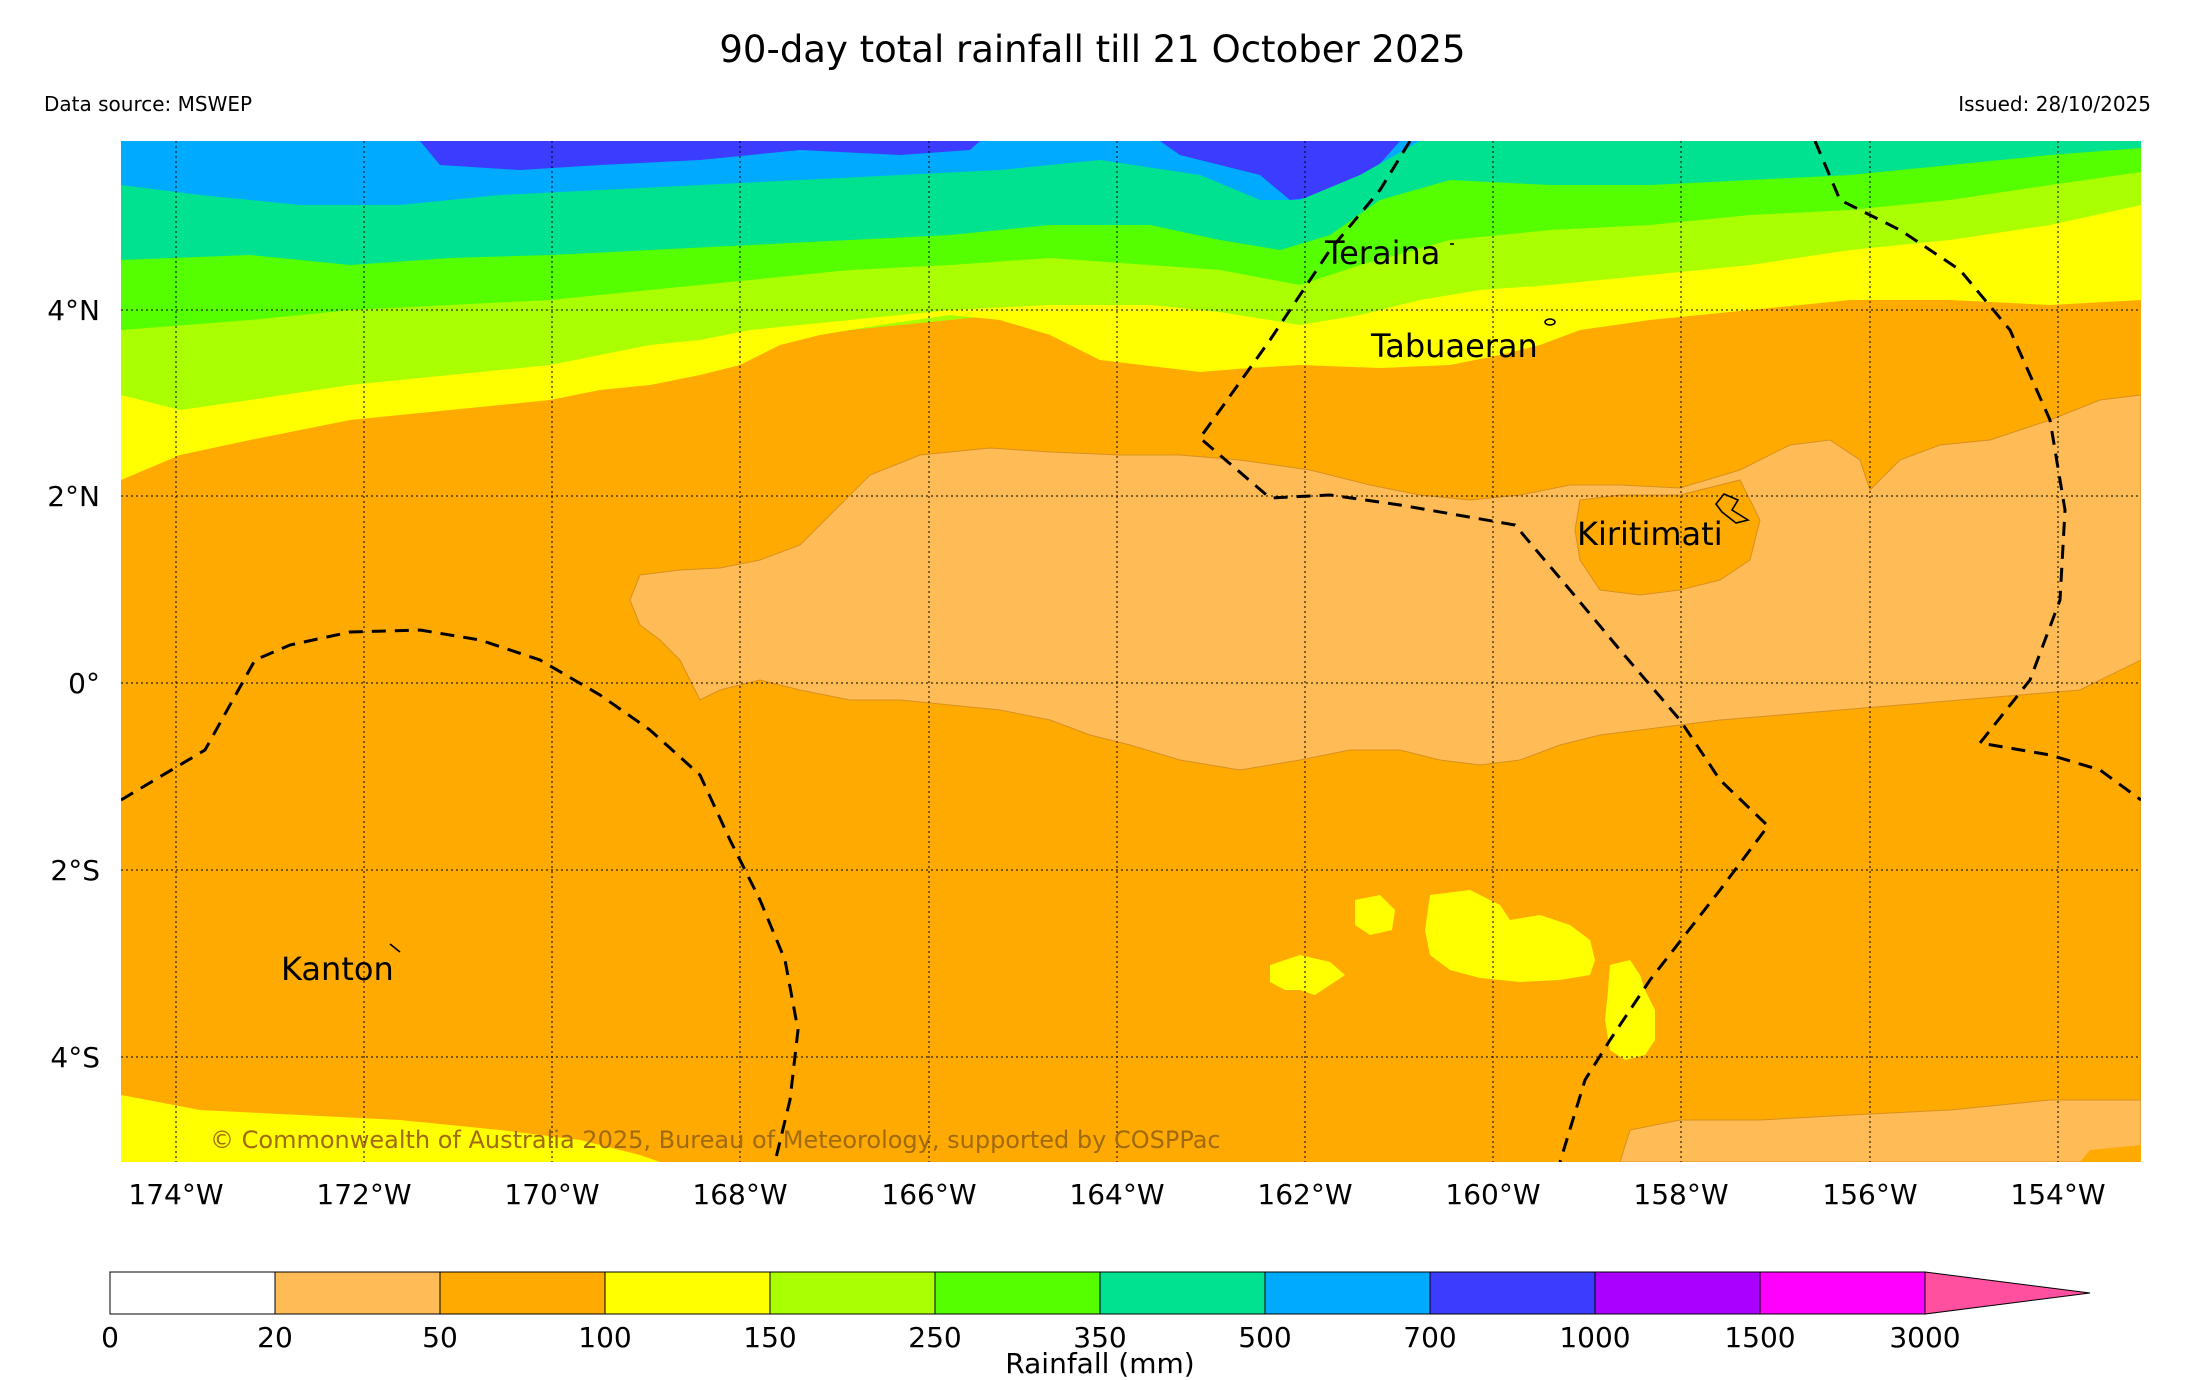 The height and width of the screenshot is (1380, 2185). I want to click on lat-label: 2°S, so click(75, 870).